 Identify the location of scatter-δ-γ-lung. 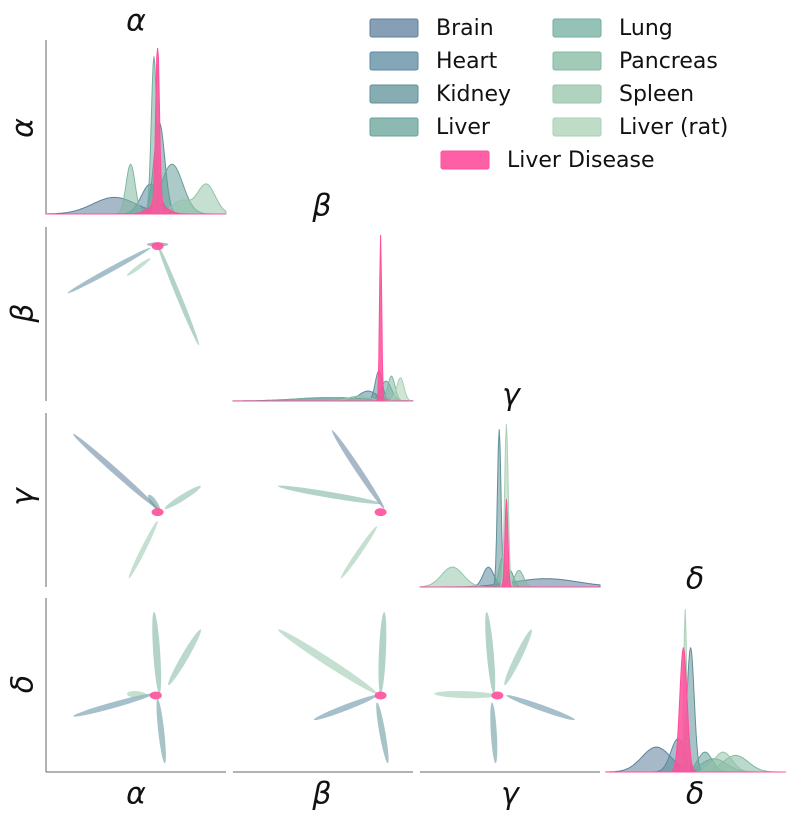
(490, 652).